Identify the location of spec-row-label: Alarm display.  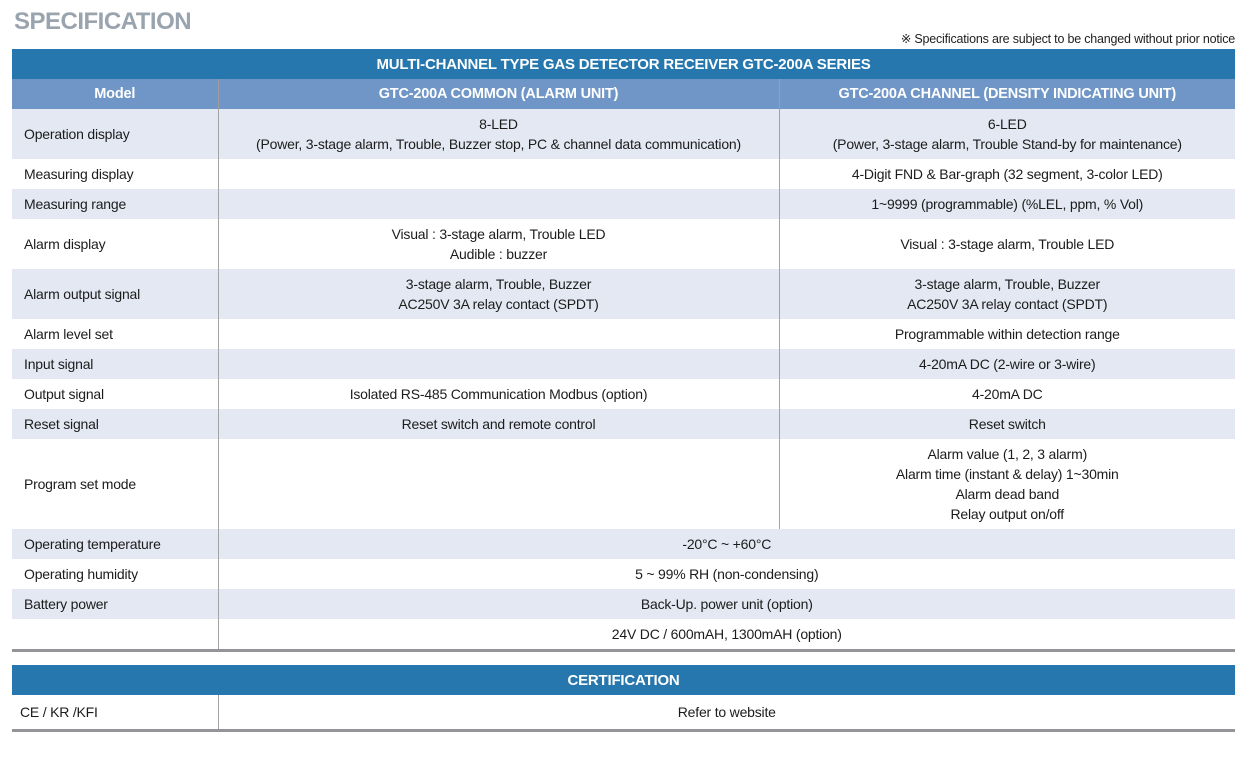
(65, 244).